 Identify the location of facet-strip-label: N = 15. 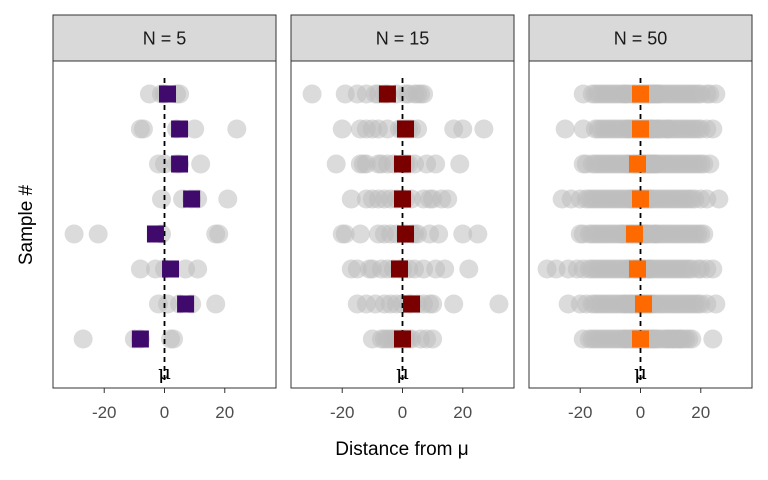
(403, 39).